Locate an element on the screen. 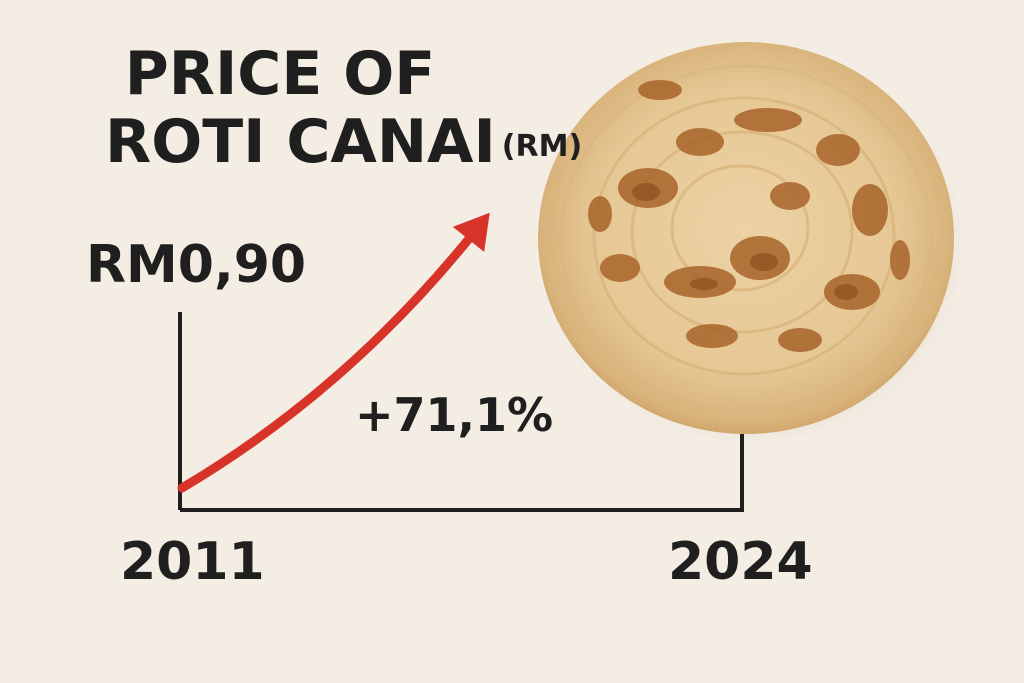  x-tick-label-start: 2011 is located at coordinates (192, 562).